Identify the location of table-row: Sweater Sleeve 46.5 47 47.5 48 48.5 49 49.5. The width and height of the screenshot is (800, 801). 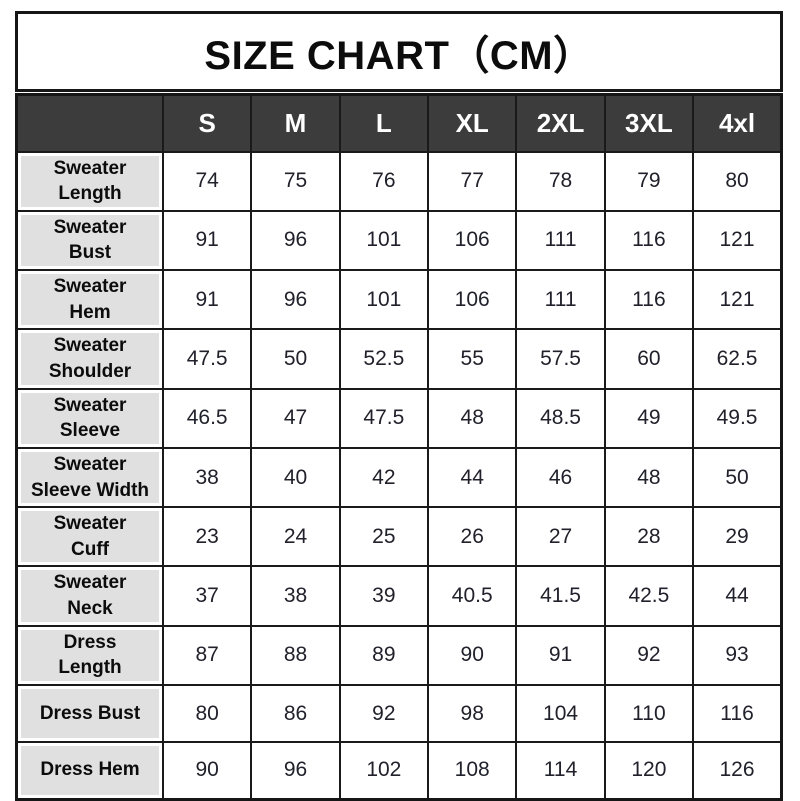
(399, 418).